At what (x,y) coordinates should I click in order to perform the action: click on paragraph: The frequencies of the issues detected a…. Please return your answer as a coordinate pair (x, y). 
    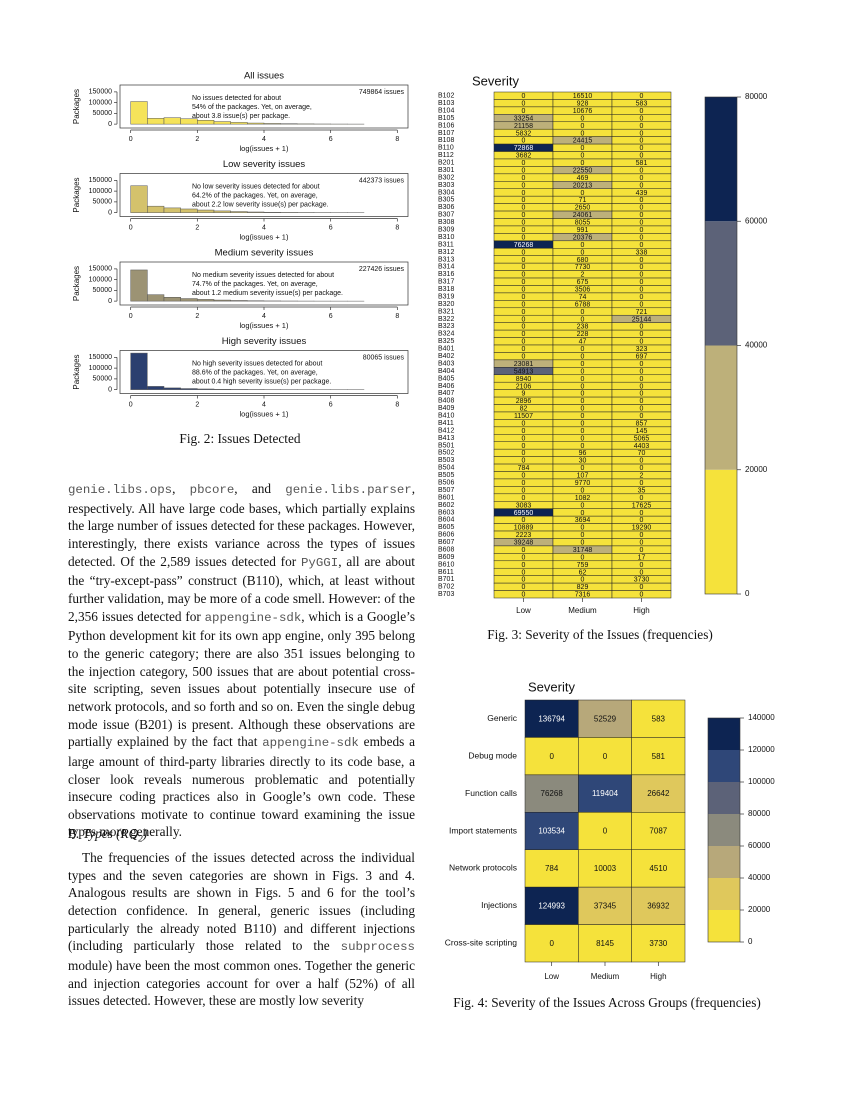
    Looking at the image, I should click on (241, 929).